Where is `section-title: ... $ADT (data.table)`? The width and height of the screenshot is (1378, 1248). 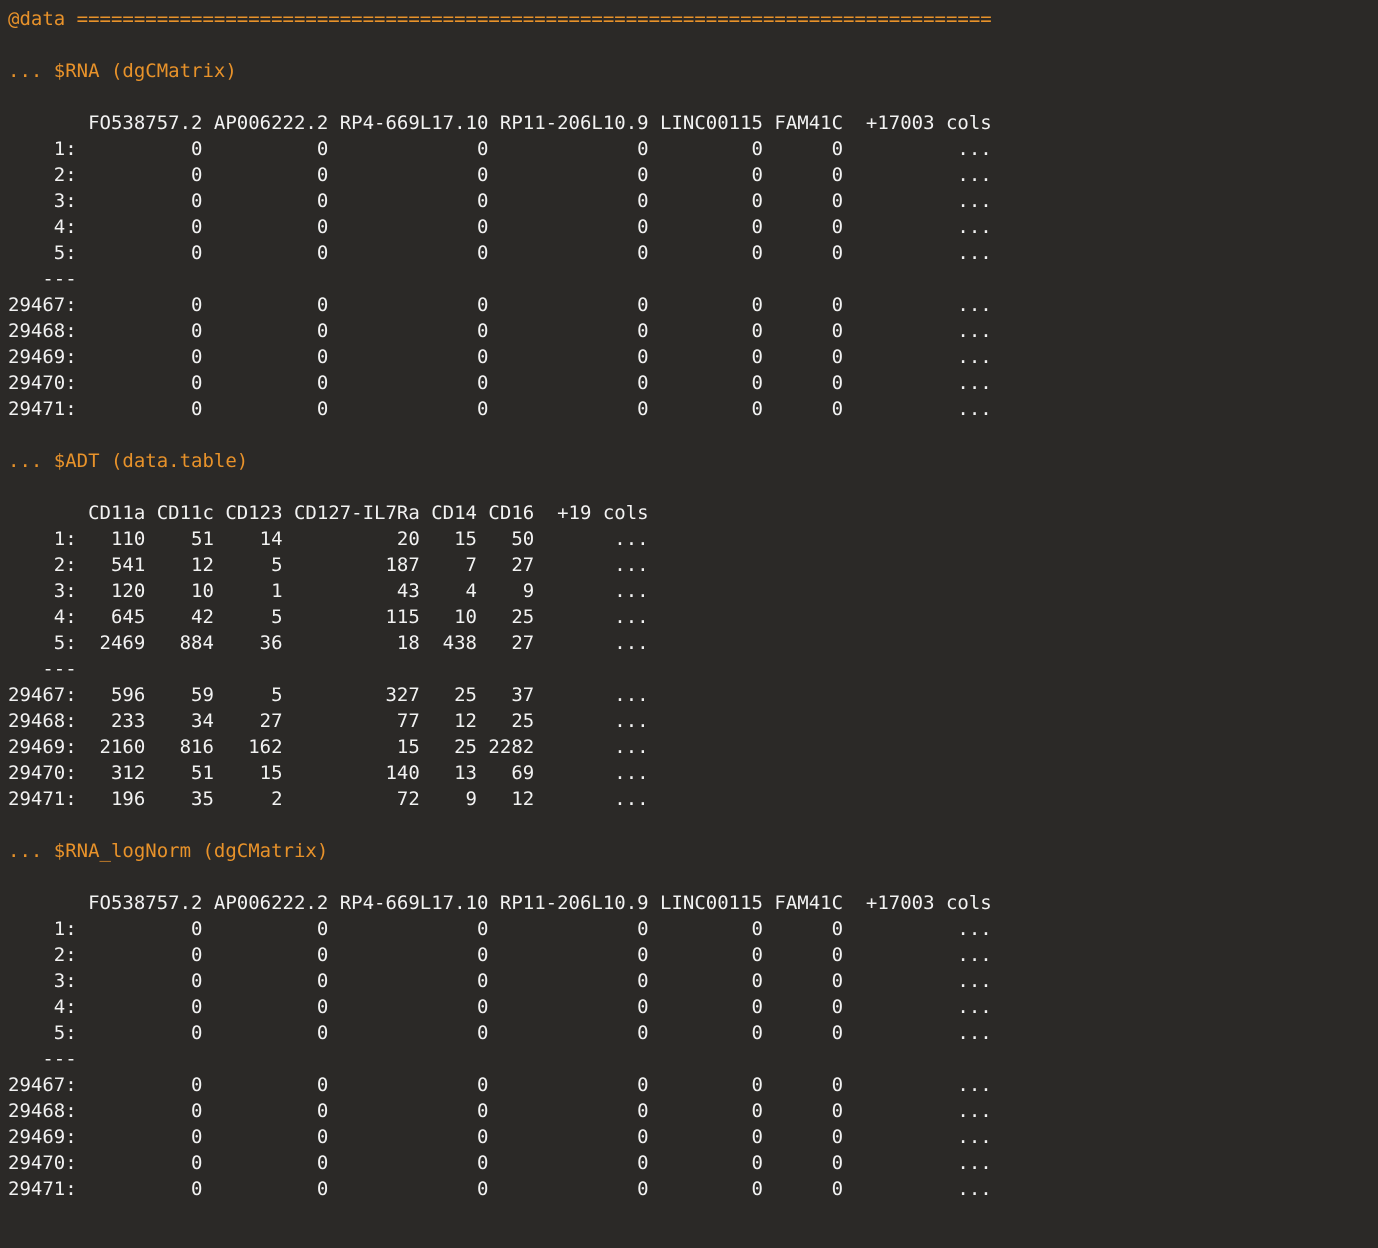 section-title: ... $ADT (data.table) is located at coordinates (128, 461).